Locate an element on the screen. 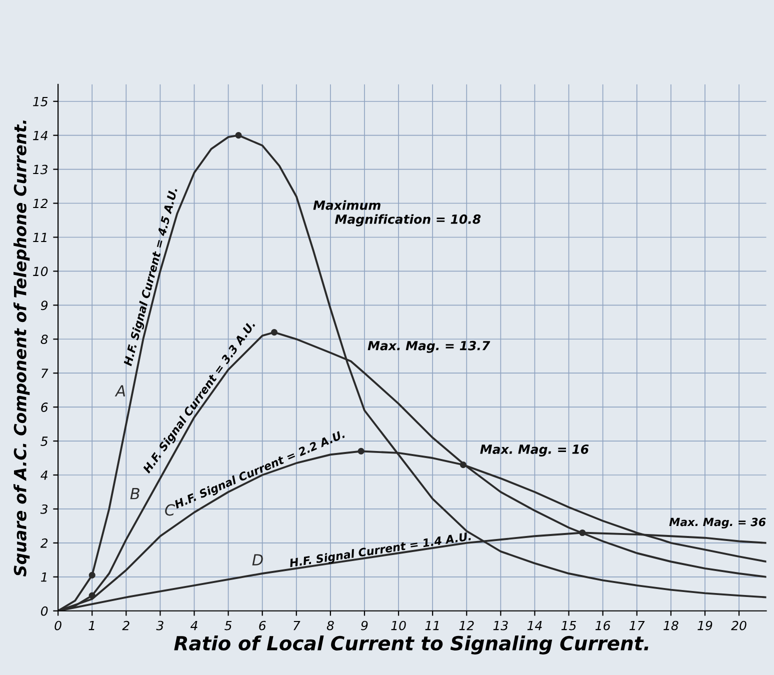 The height and width of the screenshot is (675, 774). x-tick-label: 16 is located at coordinates (602, 625).